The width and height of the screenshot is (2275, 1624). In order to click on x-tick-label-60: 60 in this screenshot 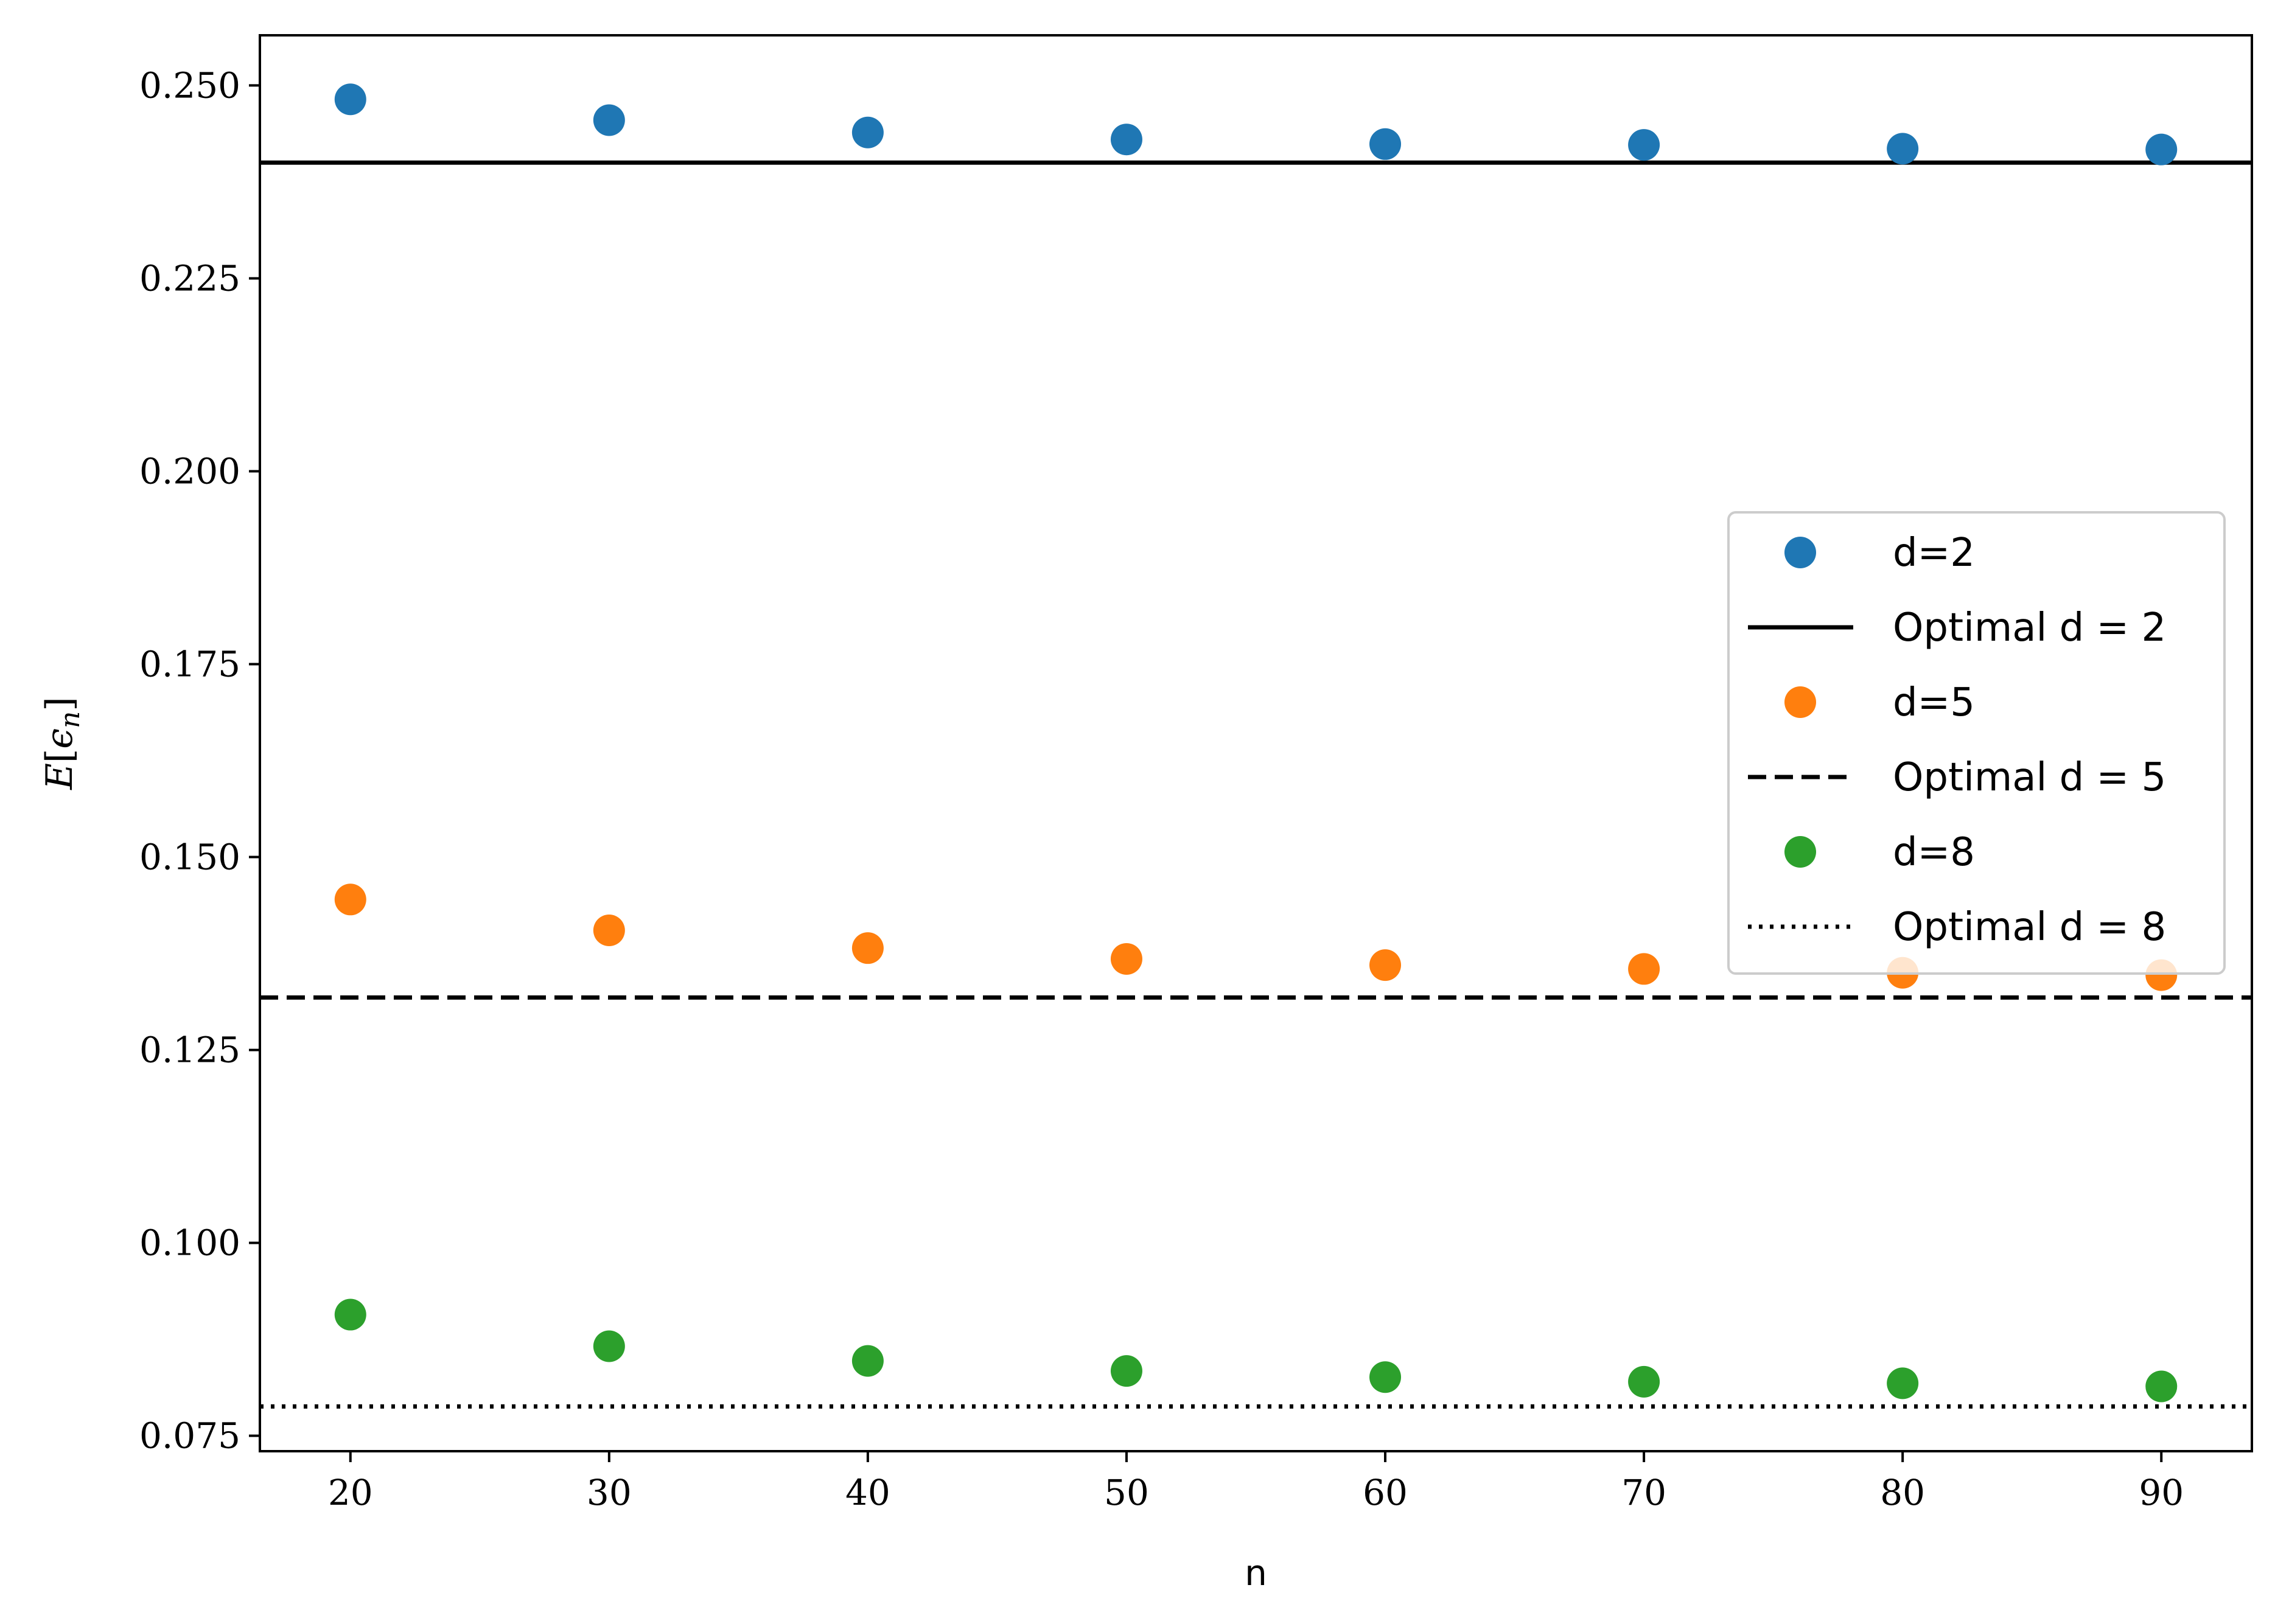, I will do `click(1386, 1492)`.